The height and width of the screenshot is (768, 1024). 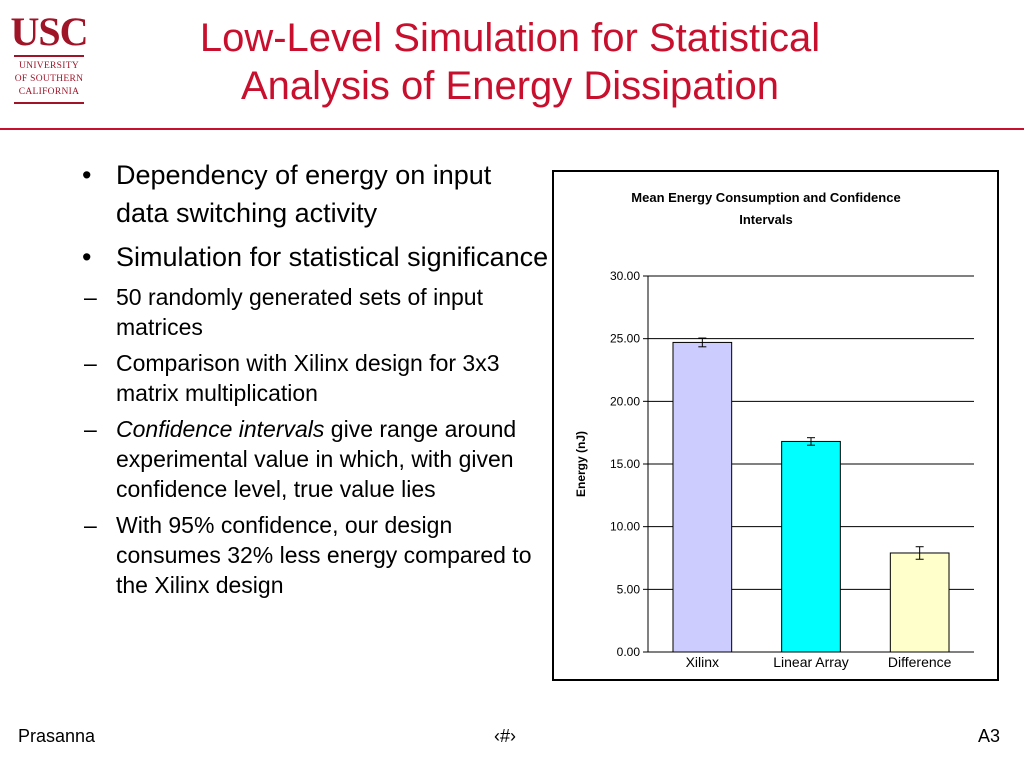 What do you see at coordinates (512, 129) in the screenshot?
I see `title-divider` at bounding box center [512, 129].